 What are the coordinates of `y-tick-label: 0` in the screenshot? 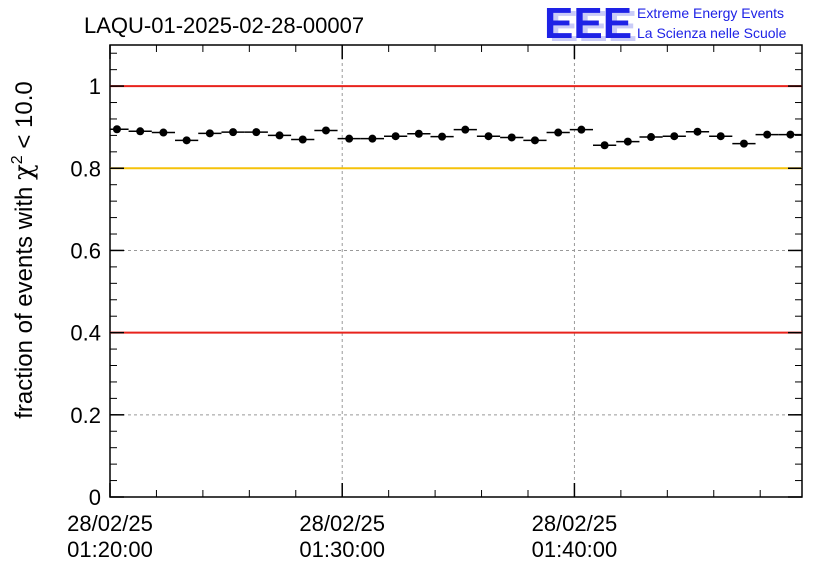 It's located at (95, 497).